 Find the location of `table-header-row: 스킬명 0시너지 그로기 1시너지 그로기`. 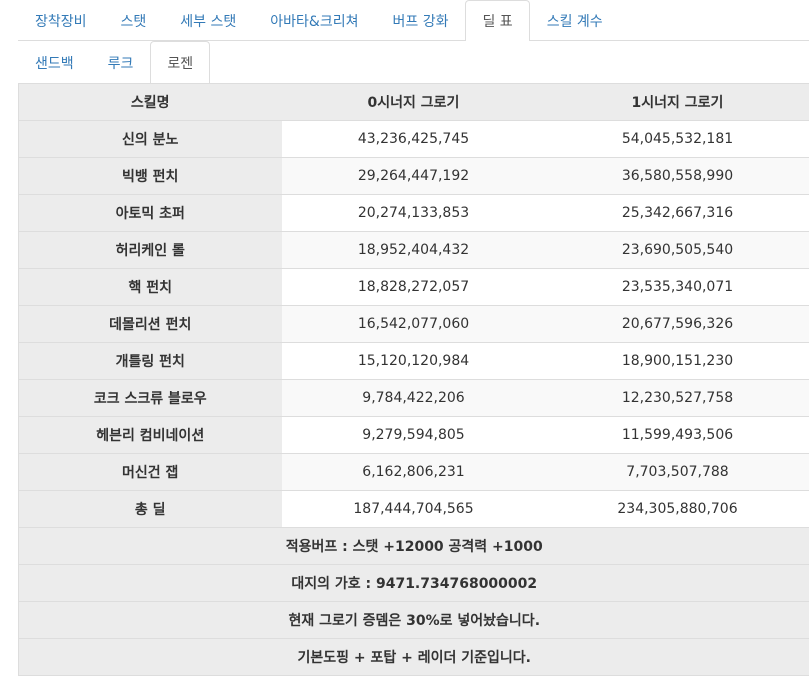

table-header-row: 스킬명 0시너지 그로기 1시너지 그로기 is located at coordinates (413, 102).